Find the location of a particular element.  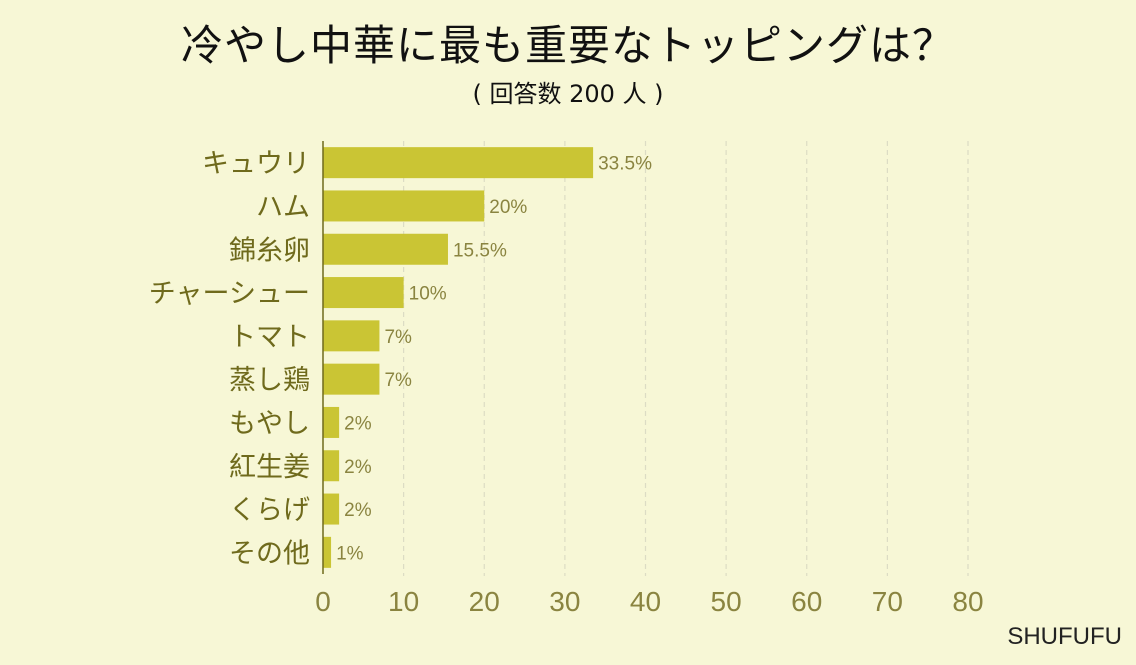

x-tick-label: 50 is located at coordinates (726, 601).